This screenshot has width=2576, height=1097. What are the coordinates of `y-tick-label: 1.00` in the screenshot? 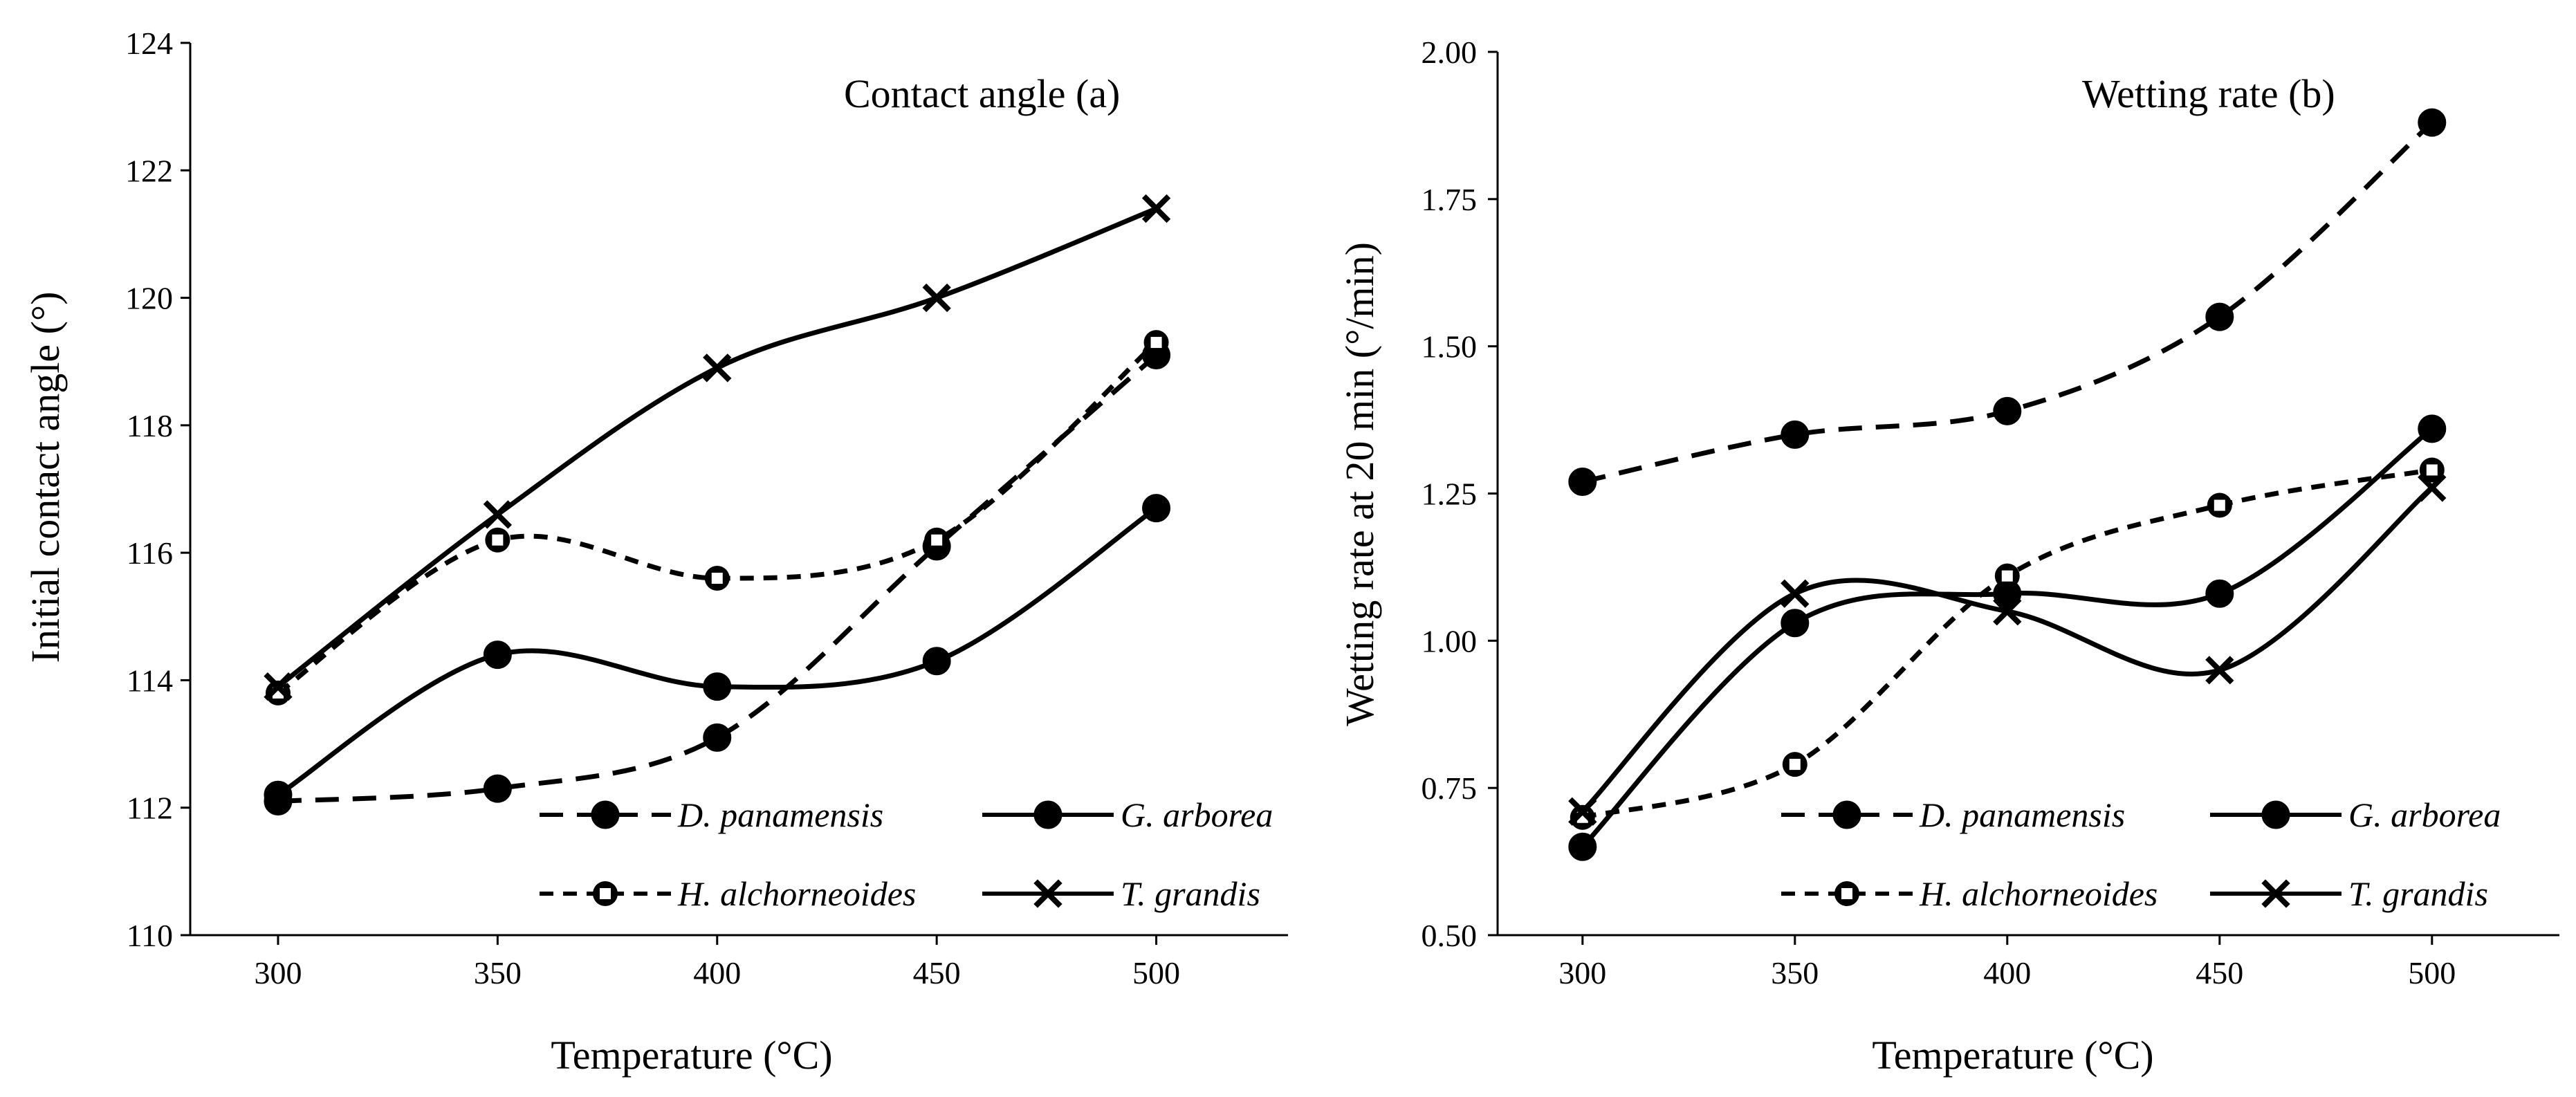 It's located at (1450, 640).